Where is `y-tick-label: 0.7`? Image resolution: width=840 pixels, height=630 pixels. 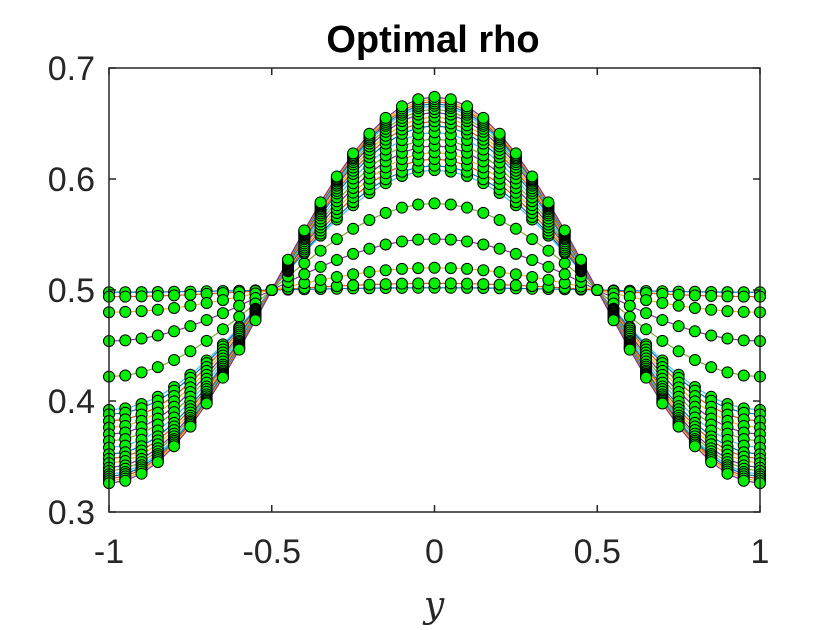
y-tick-label: 0.7 is located at coordinates (71, 69).